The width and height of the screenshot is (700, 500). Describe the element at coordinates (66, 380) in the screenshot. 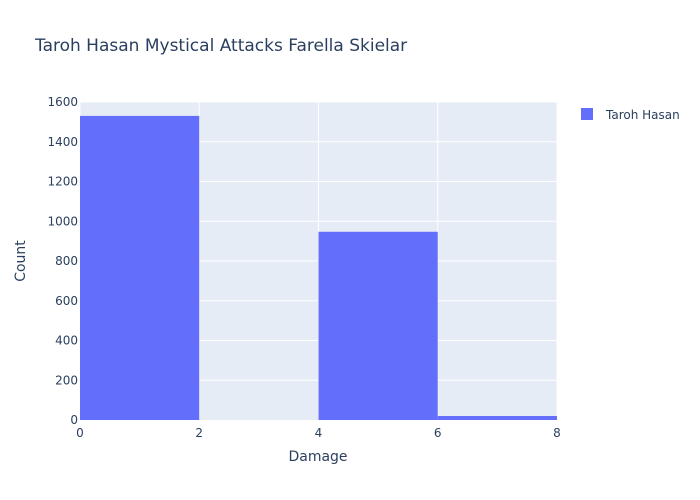

I see `y-tick-label: 200` at that location.